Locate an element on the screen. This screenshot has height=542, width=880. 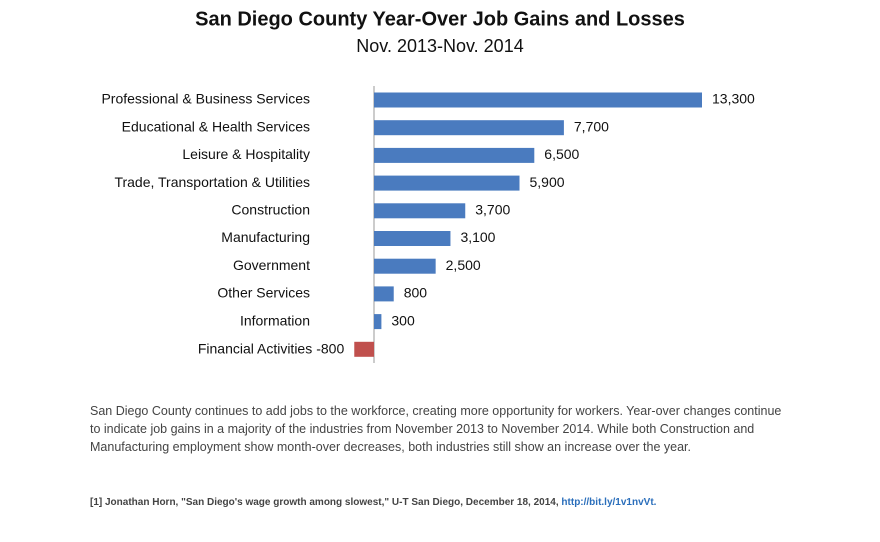
value-label: 3,700 is located at coordinates (492, 210).